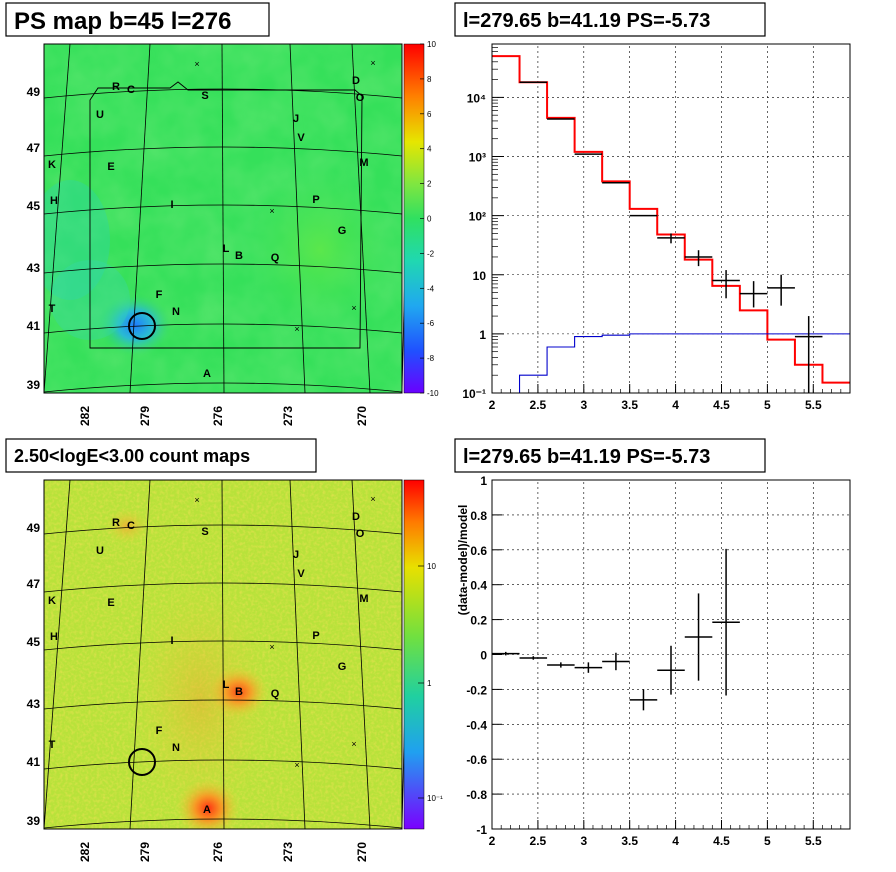  Describe the element at coordinates (492, 405) in the screenshot. I see `spectrum-x-tick-label: 2` at that location.